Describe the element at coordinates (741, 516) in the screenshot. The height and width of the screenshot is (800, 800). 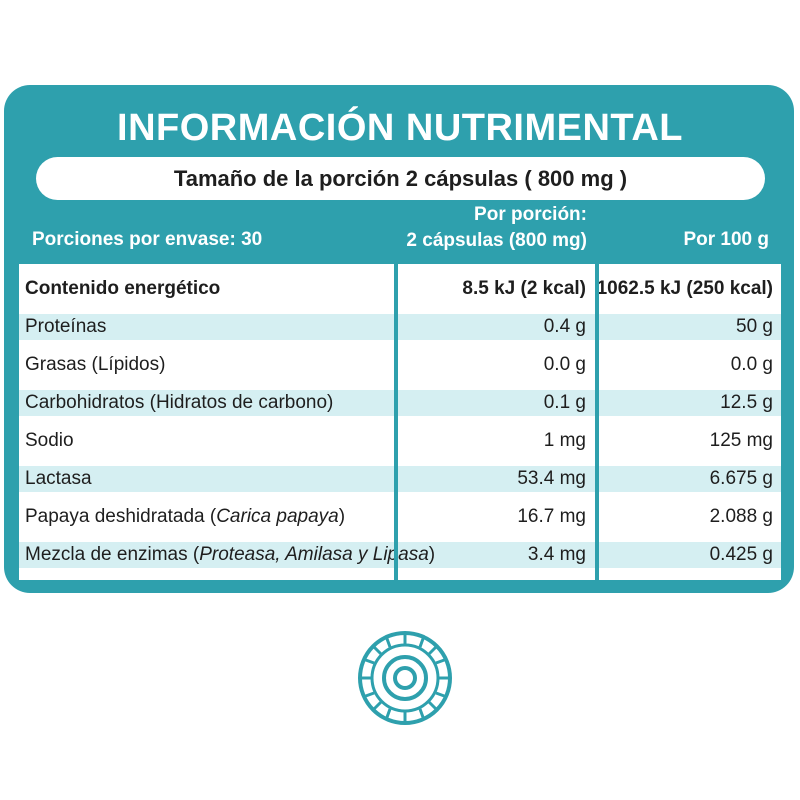
I see `row-per-100g: 2.088 g` at that location.